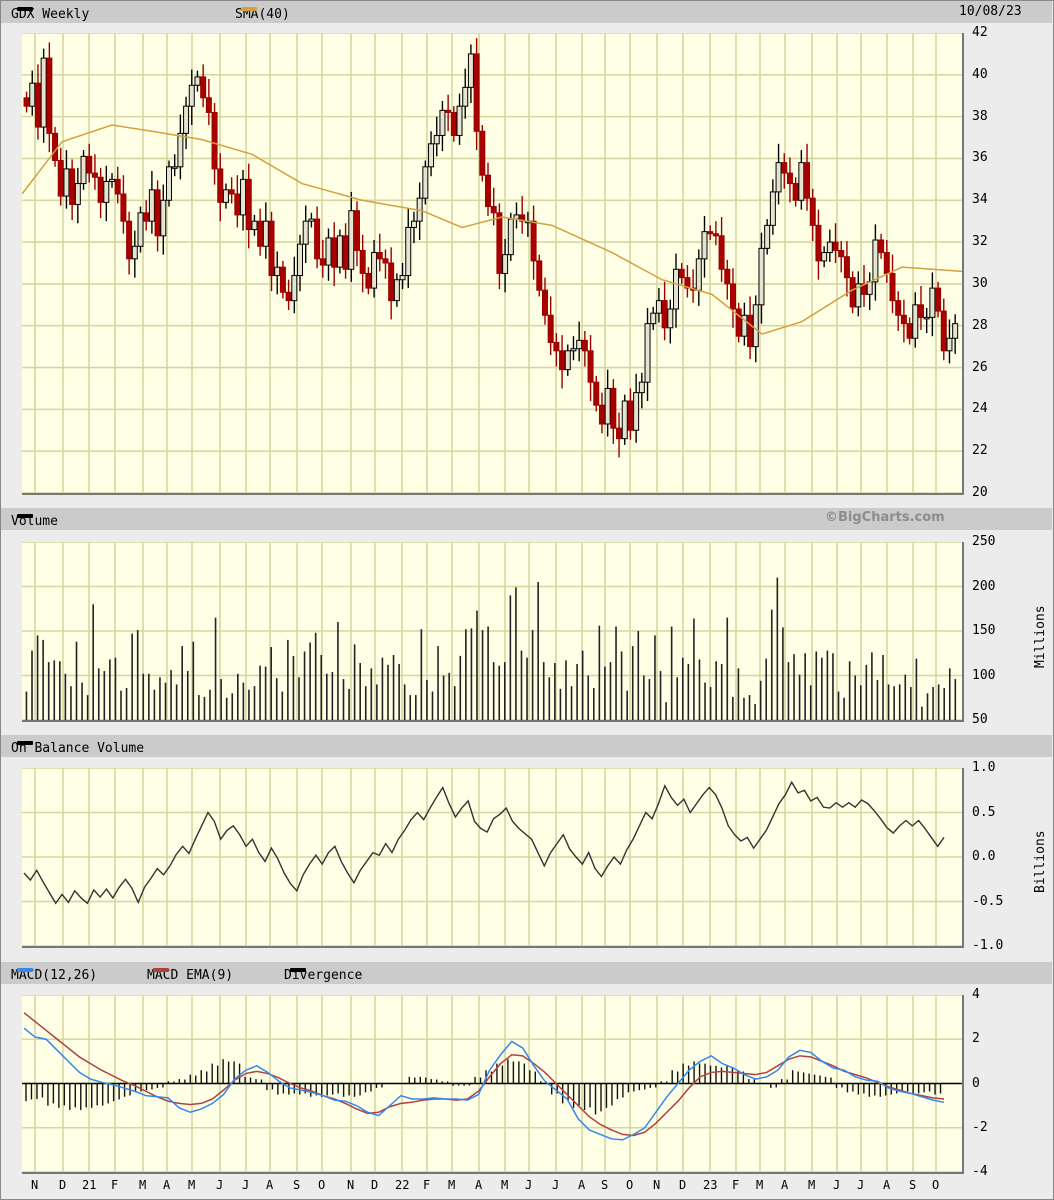  What do you see at coordinates (984, 856) in the screenshot?
I see `y-tick-label: 0.0` at bounding box center [984, 856].